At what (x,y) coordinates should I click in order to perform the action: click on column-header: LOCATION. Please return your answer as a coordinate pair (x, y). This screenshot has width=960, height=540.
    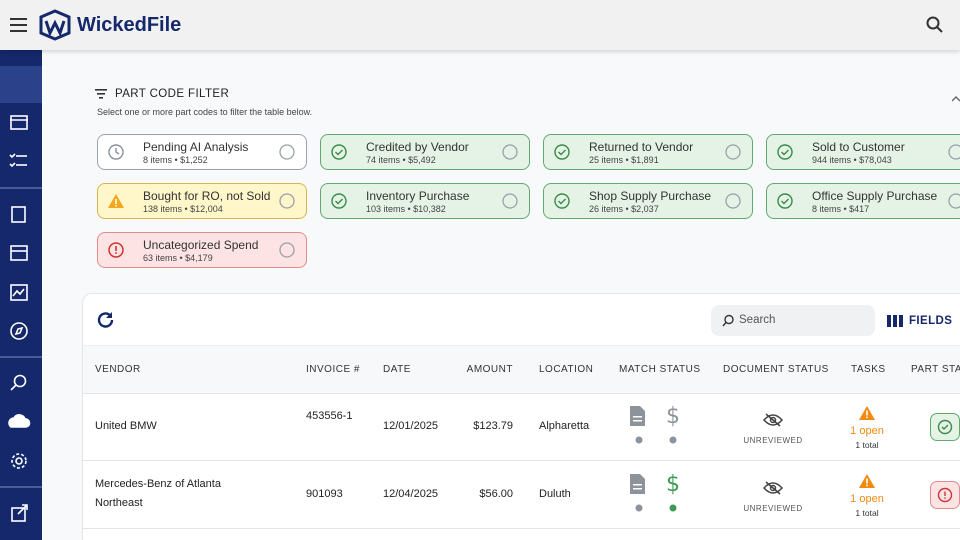
    Looking at the image, I should click on (566, 369).